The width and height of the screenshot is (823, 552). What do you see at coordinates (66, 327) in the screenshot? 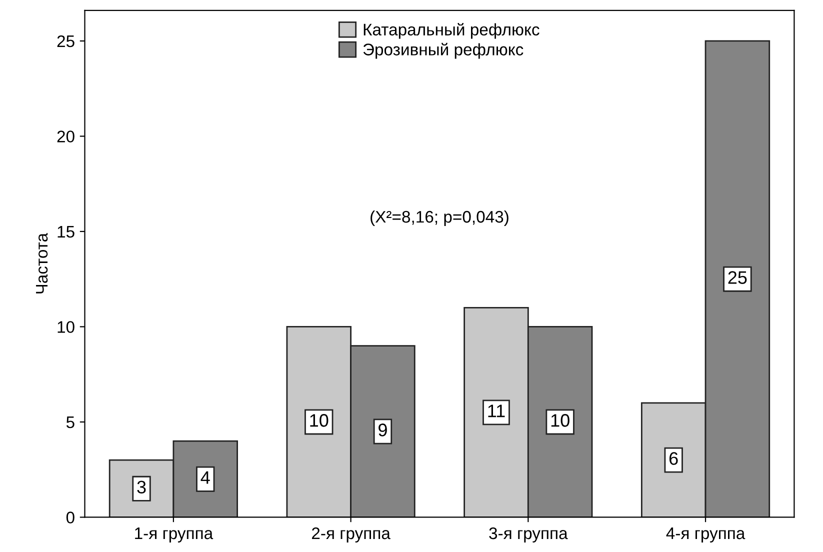
I see `y-tick-label: 10` at bounding box center [66, 327].